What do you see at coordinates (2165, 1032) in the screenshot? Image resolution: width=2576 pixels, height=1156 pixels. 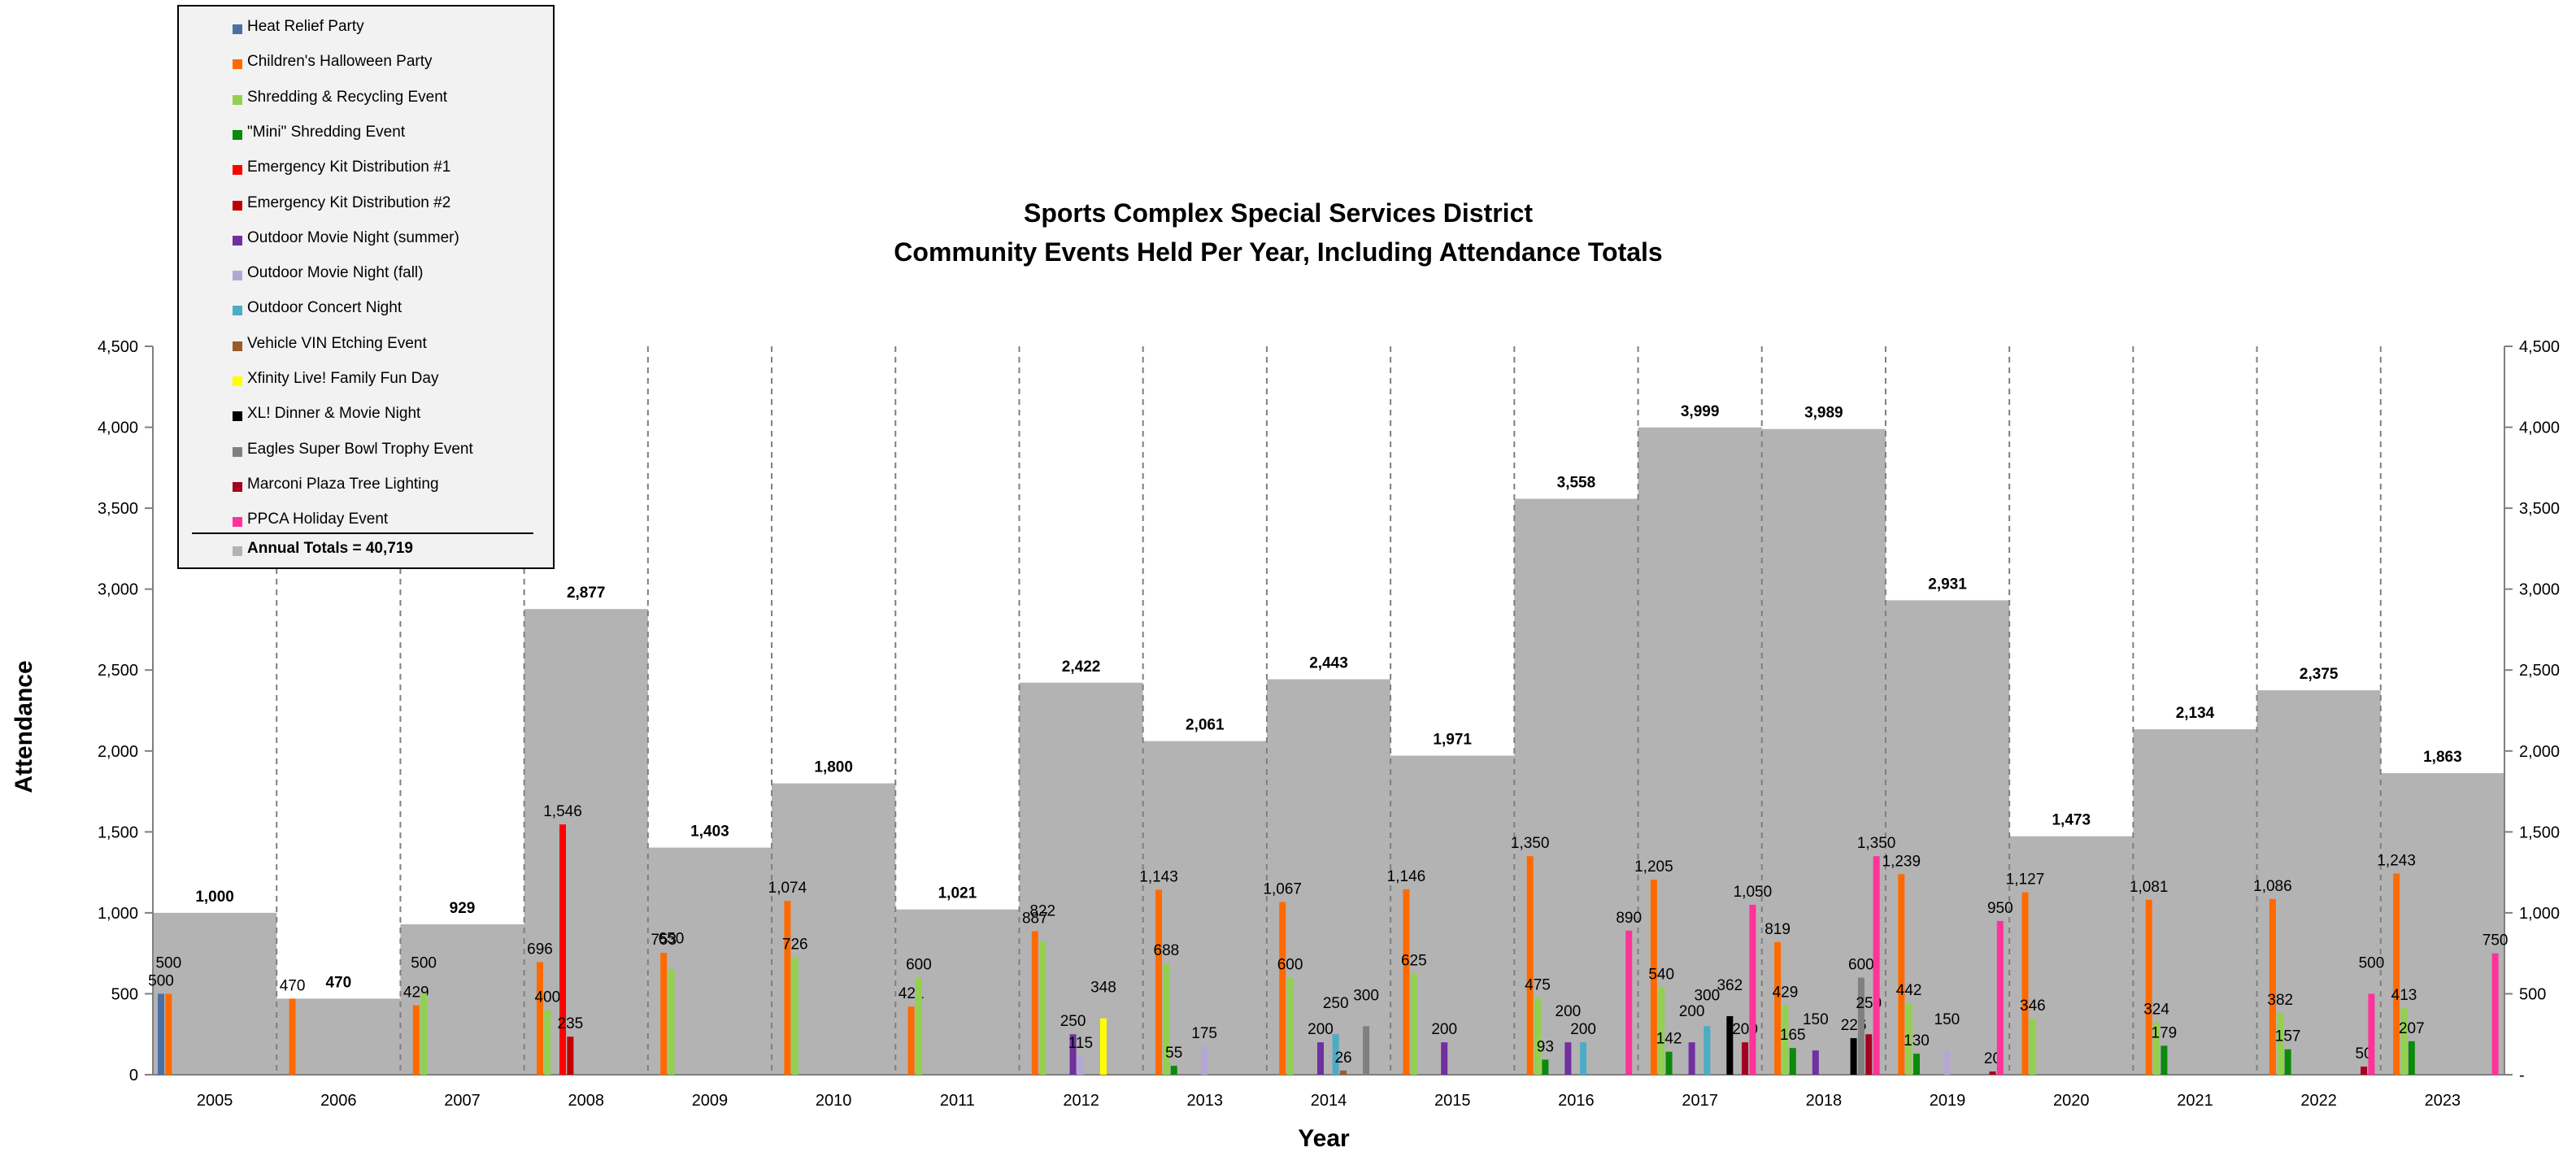 I see `event-value-label: 179` at bounding box center [2165, 1032].